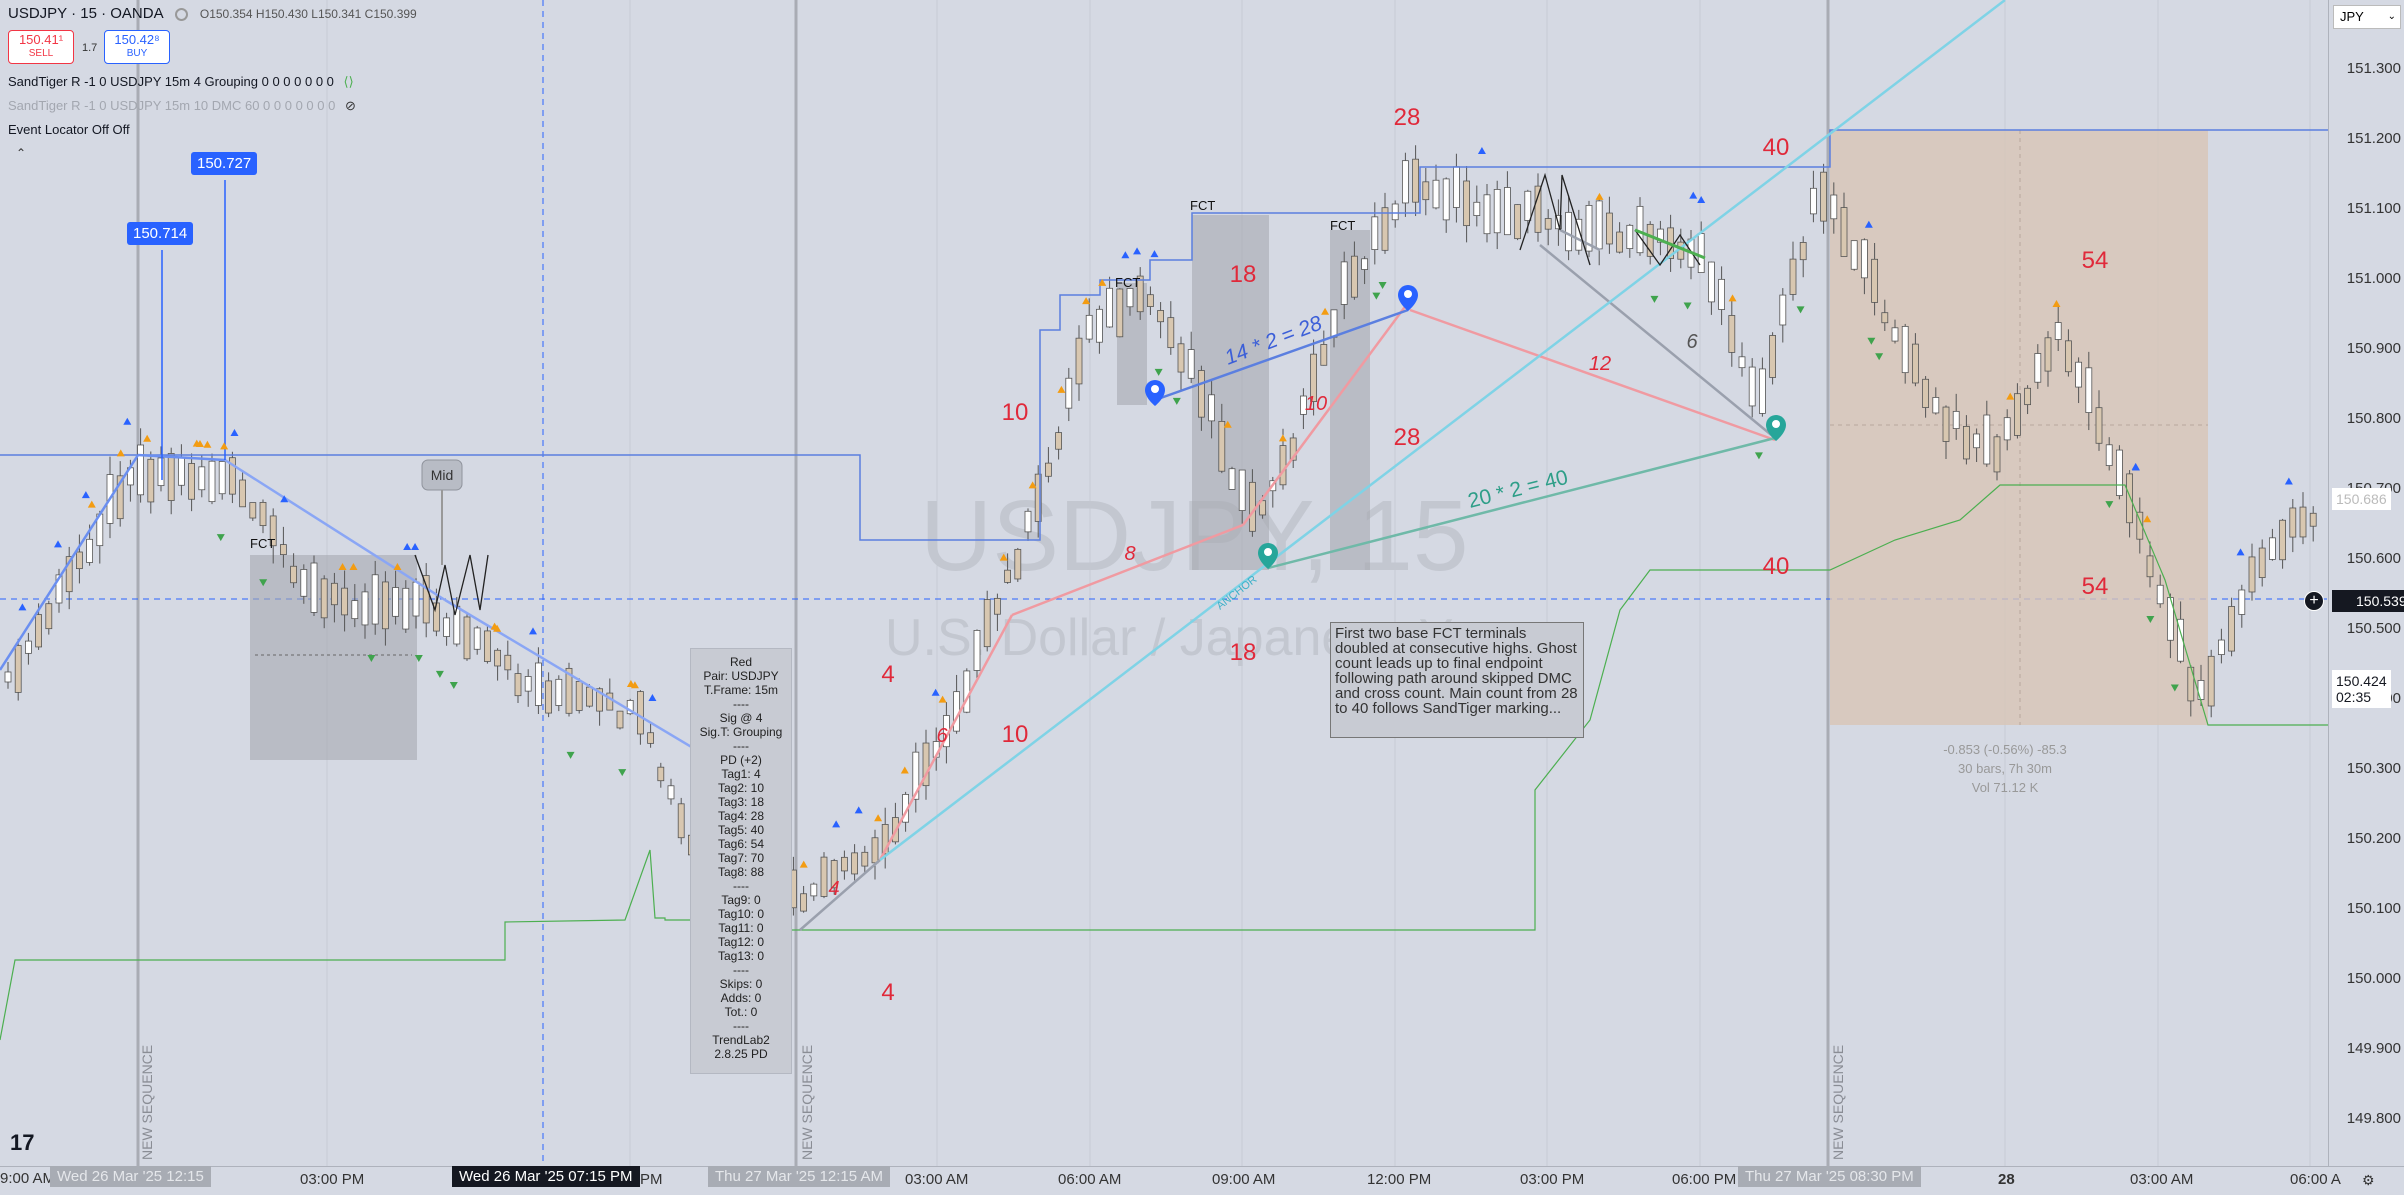 The image size is (2404, 1195). What do you see at coordinates (137, 39) in the screenshot?
I see `buy-price: 150.42⁸` at bounding box center [137, 39].